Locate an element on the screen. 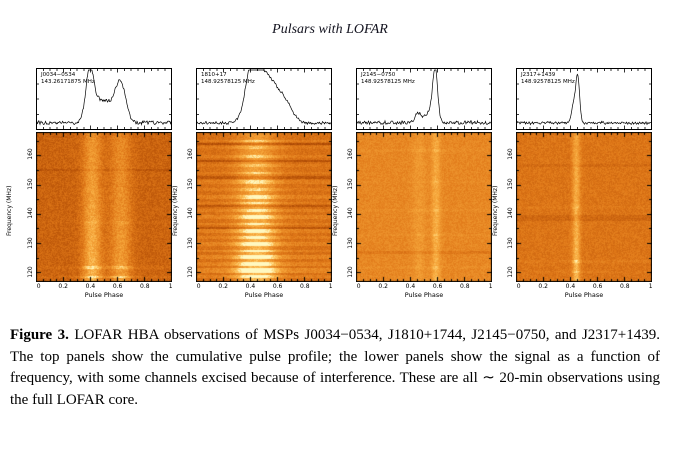 The image size is (673, 449). x-axis-ticks-2: 0 0.2 0.4 0.6 0.8 1 is located at coordinates (264, 286).